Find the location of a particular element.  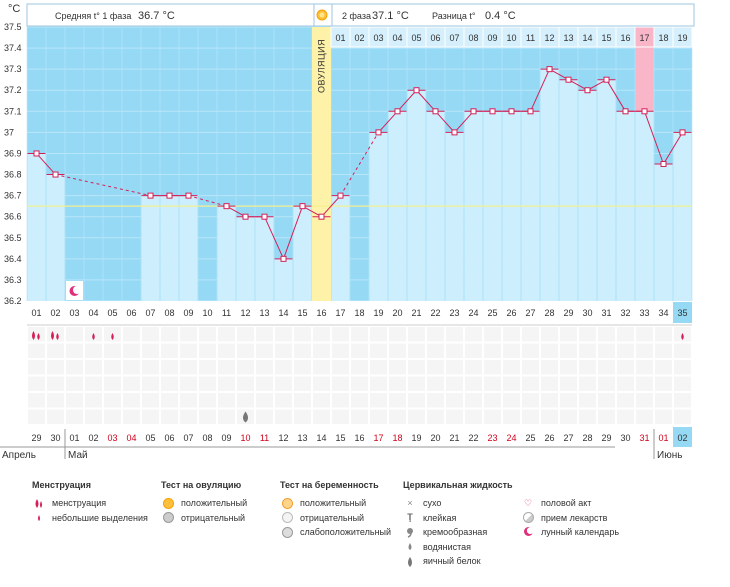

cycle-day-label: 23 is located at coordinates (454, 313).